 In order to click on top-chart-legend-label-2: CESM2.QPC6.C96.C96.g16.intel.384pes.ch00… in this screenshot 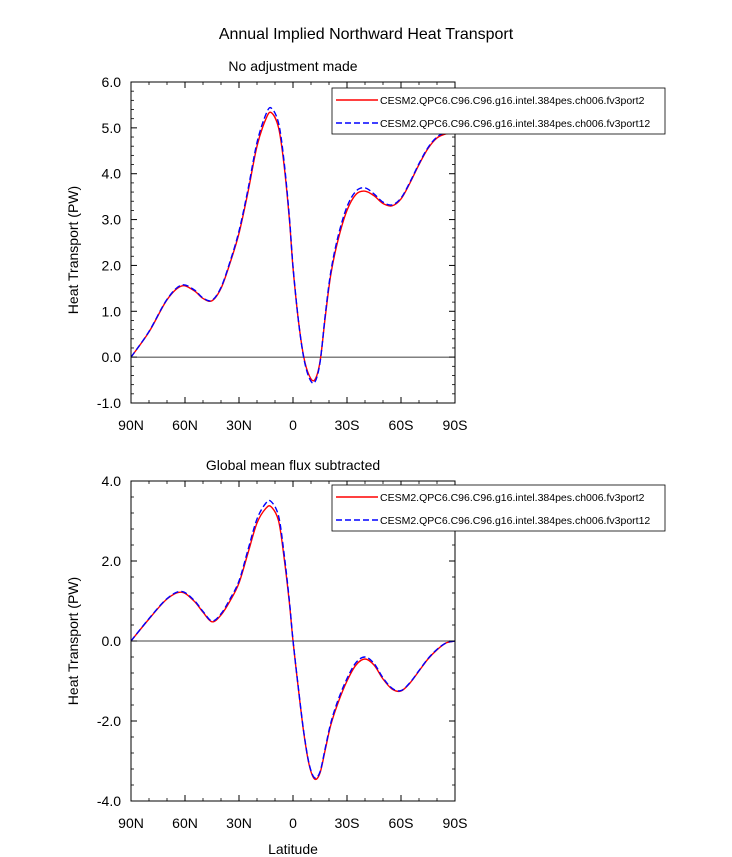, I will do `click(515, 124)`.